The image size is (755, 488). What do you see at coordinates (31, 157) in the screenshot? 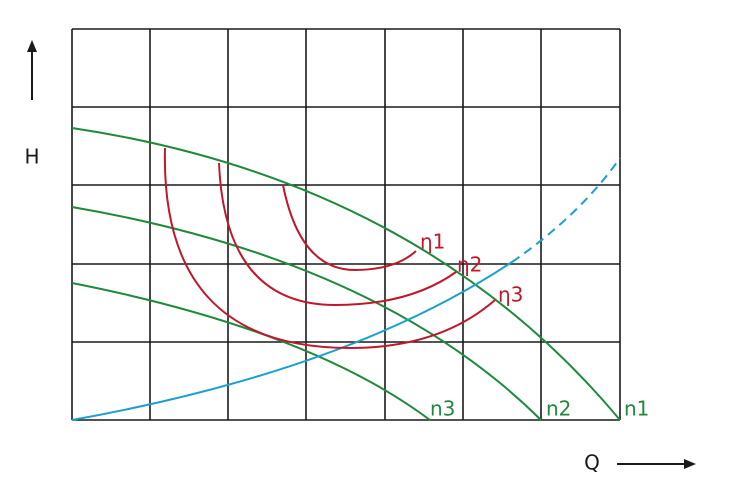
I see `y-axis-label: H` at bounding box center [31, 157].